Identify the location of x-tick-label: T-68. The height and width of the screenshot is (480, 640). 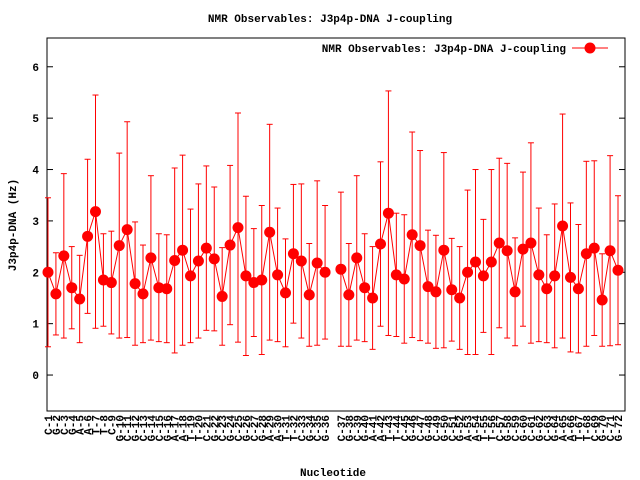
(588, 428).